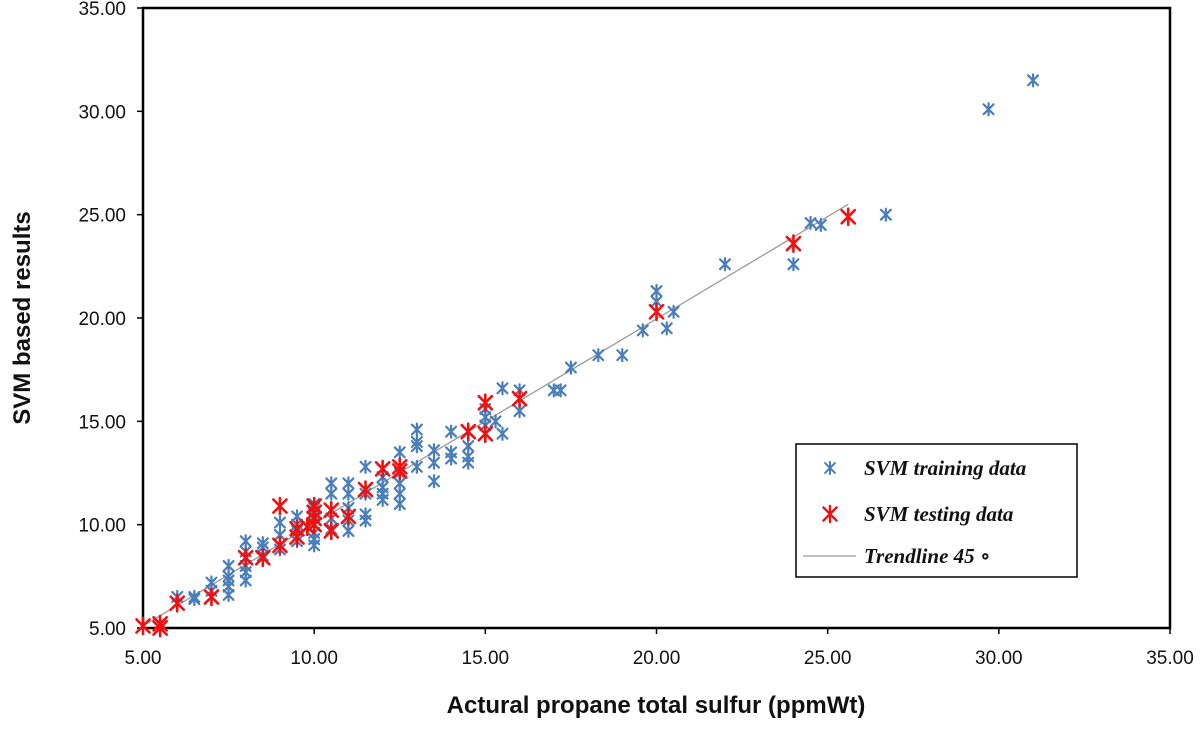 This screenshot has width=1200, height=732. What do you see at coordinates (143, 658) in the screenshot?
I see `x-tick-label: 5.00` at bounding box center [143, 658].